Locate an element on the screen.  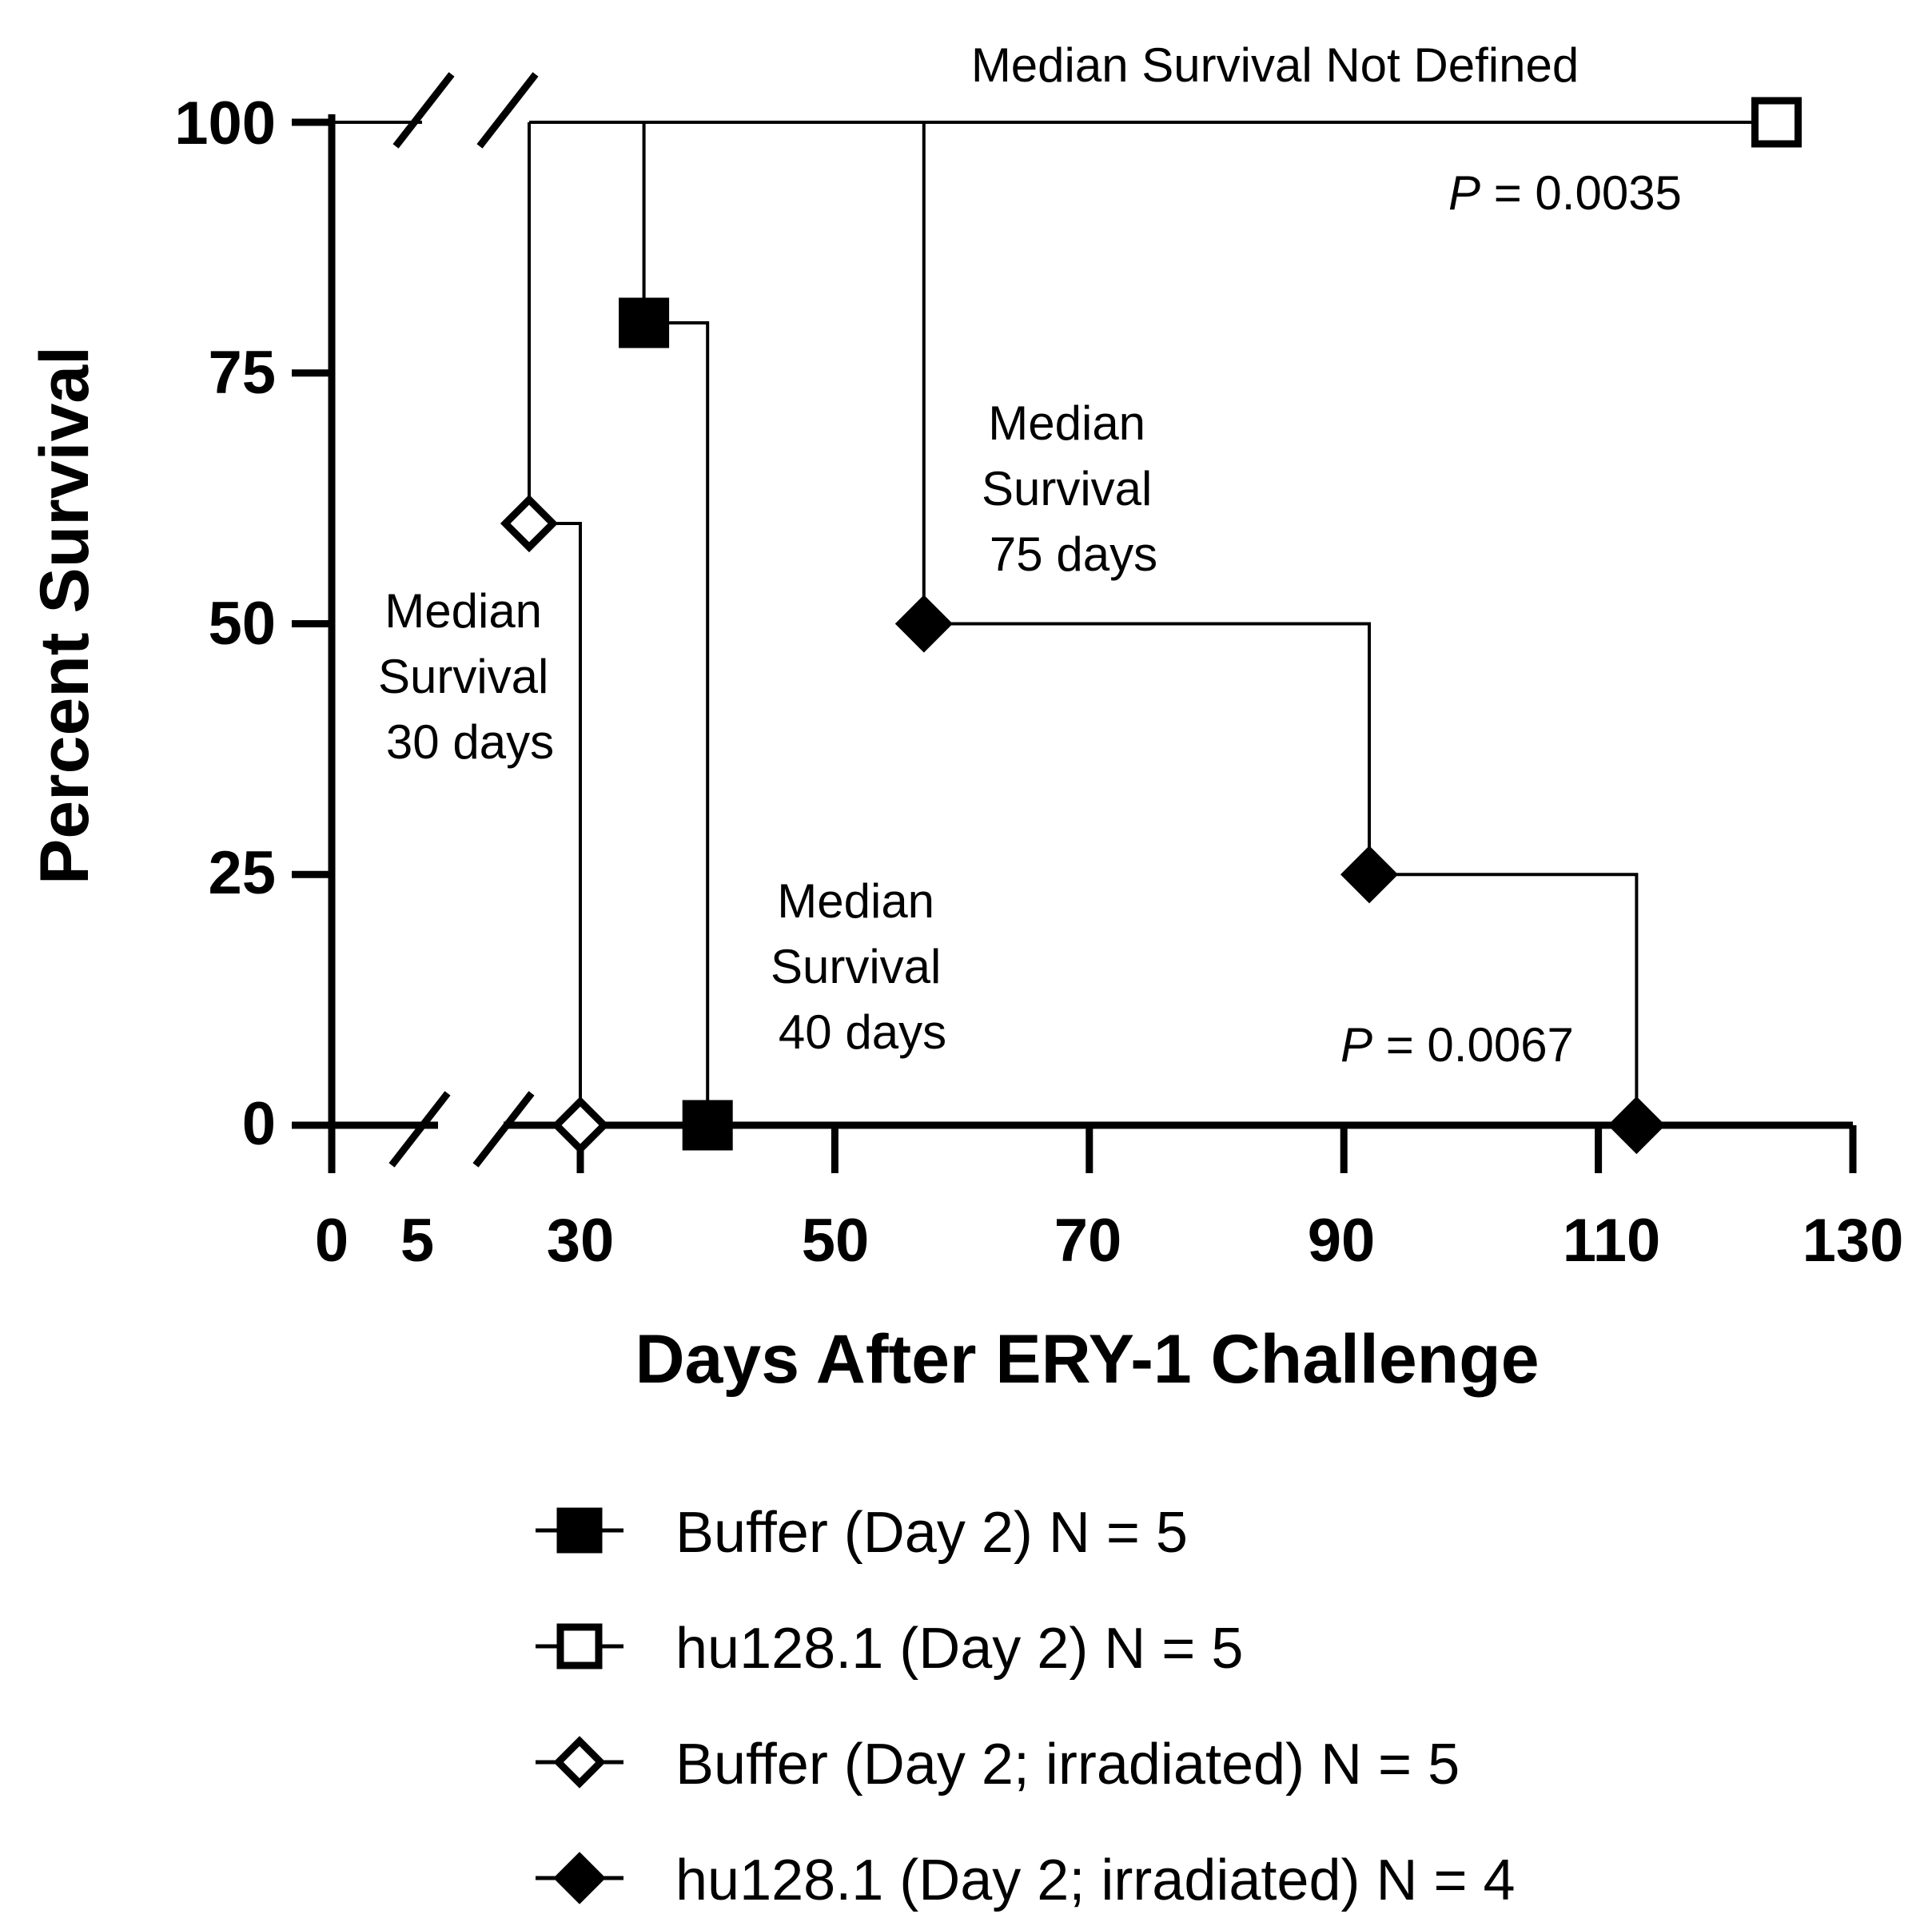
legend-label: hu128.1 (Day 2) N = 5 is located at coordinates (959, 1649).